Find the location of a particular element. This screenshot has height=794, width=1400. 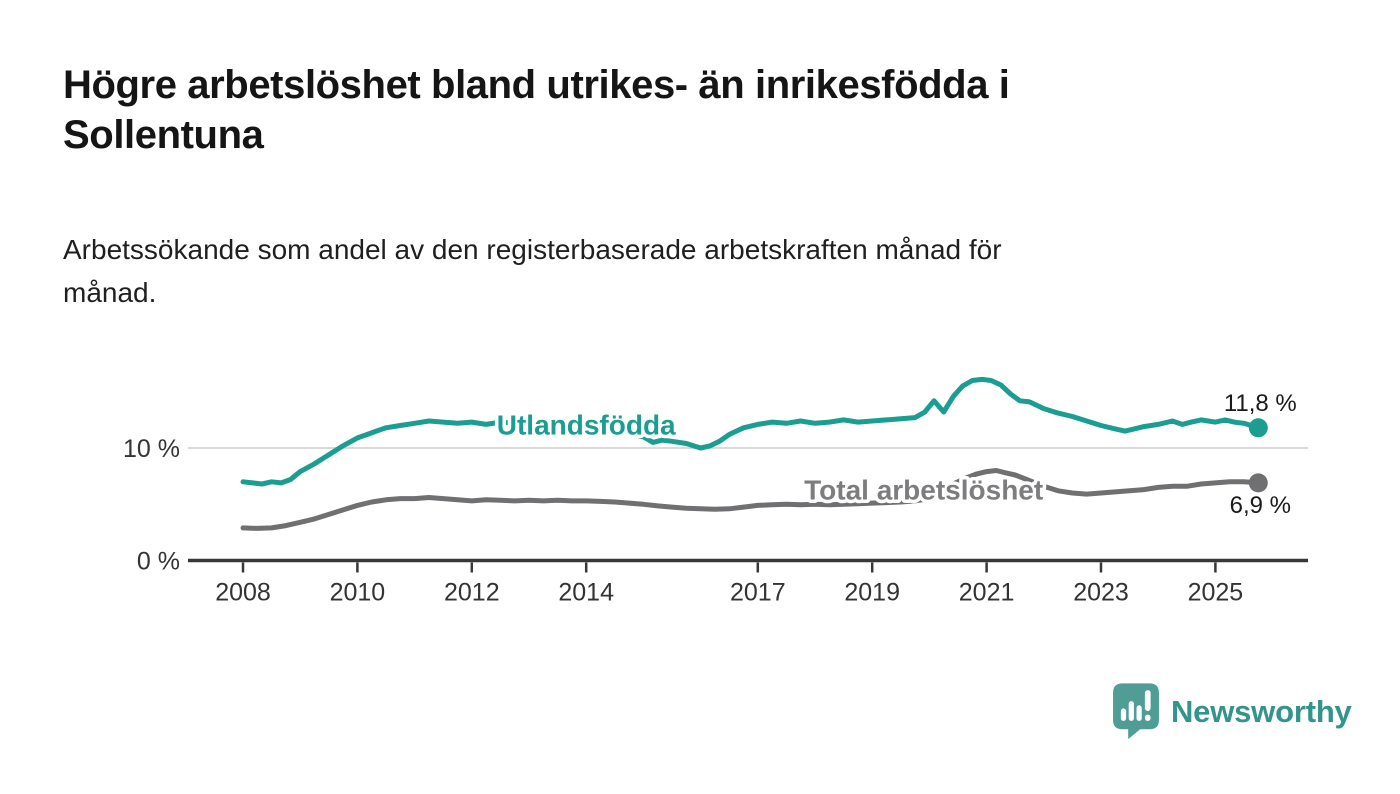

newsworthy-brand-name: Newsworthy is located at coordinates (1261, 711).